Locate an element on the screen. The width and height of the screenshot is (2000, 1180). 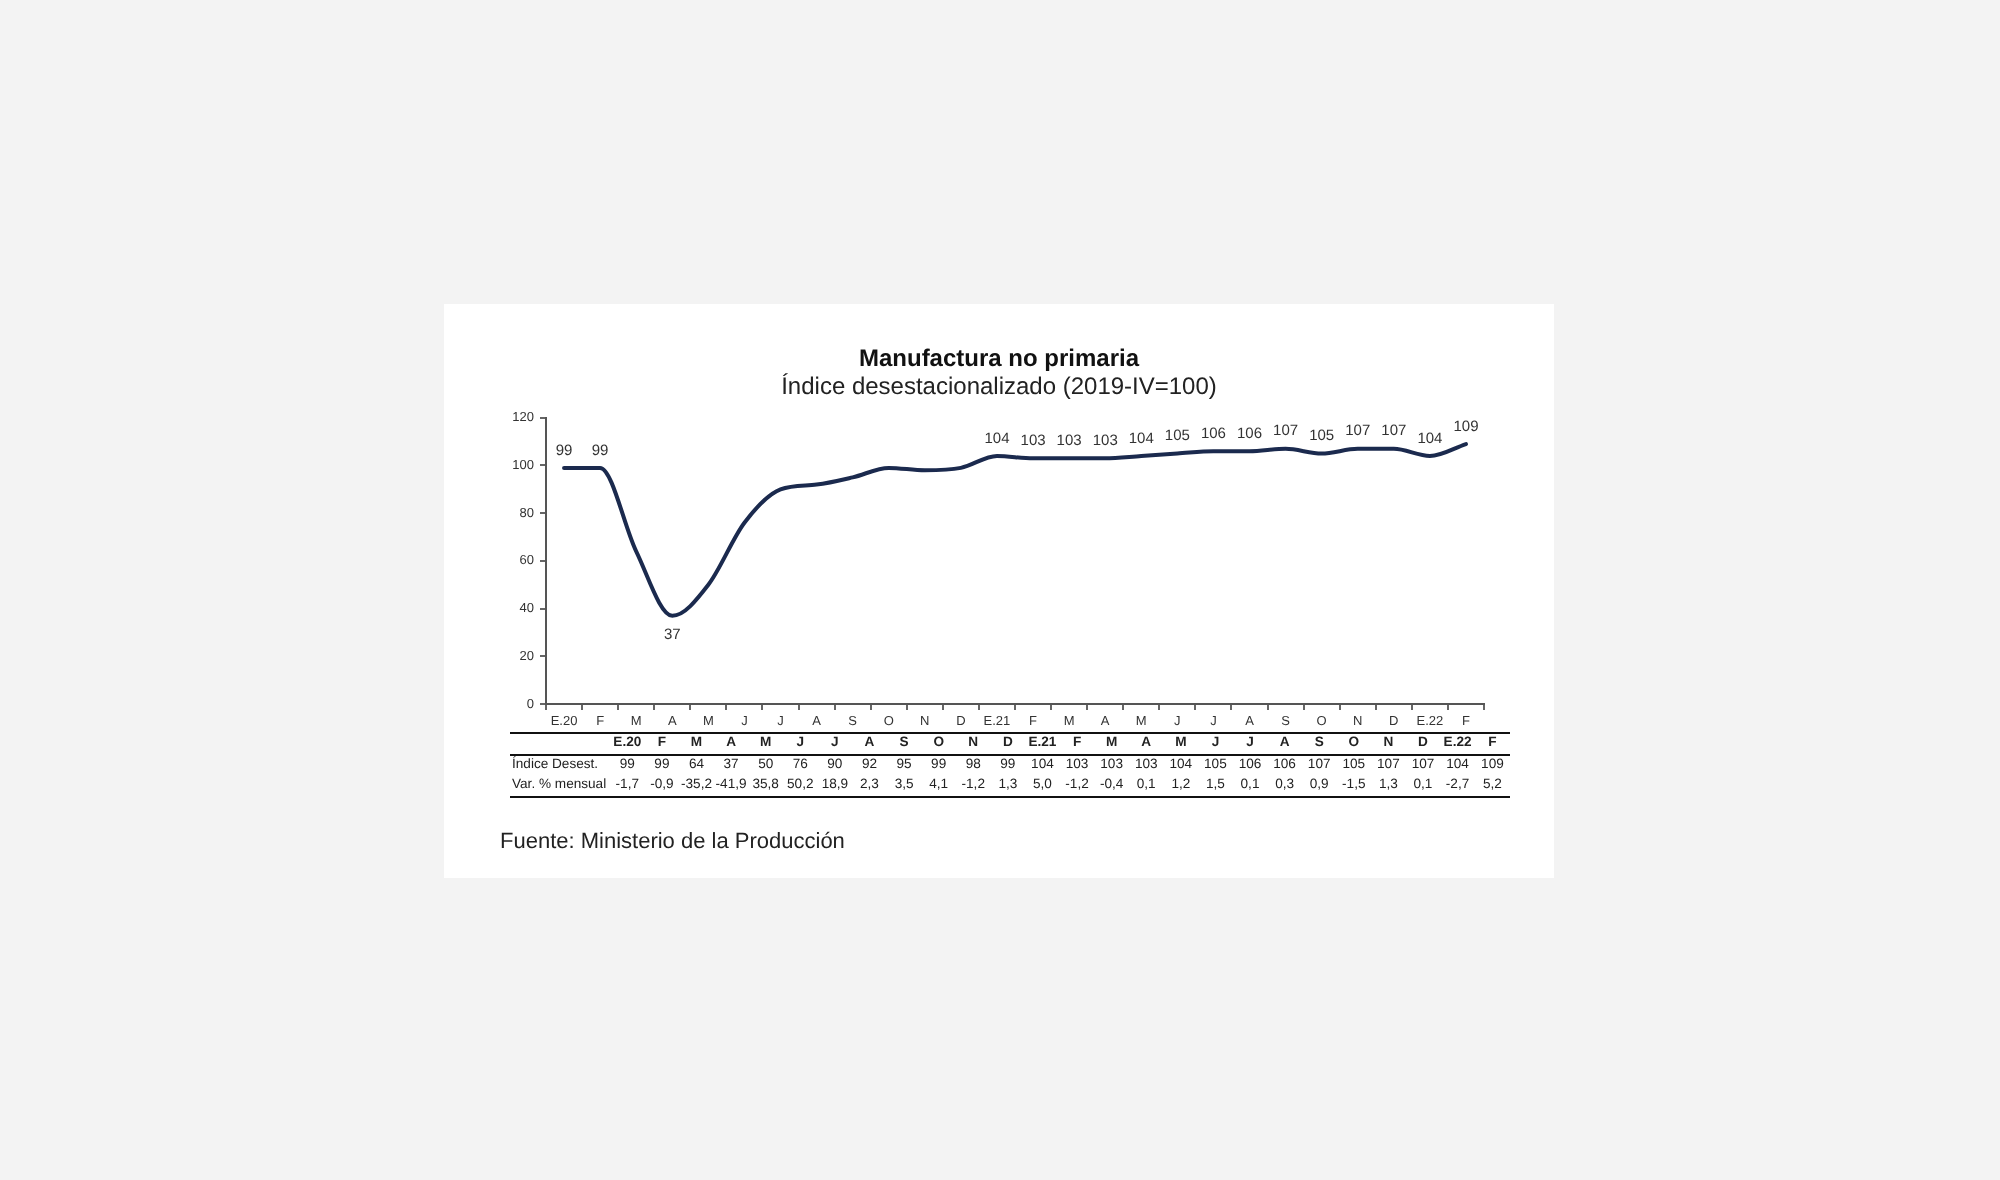
chart-subtitle: Índice desestacionalizado (2019-IV=100) is located at coordinates (999, 386).